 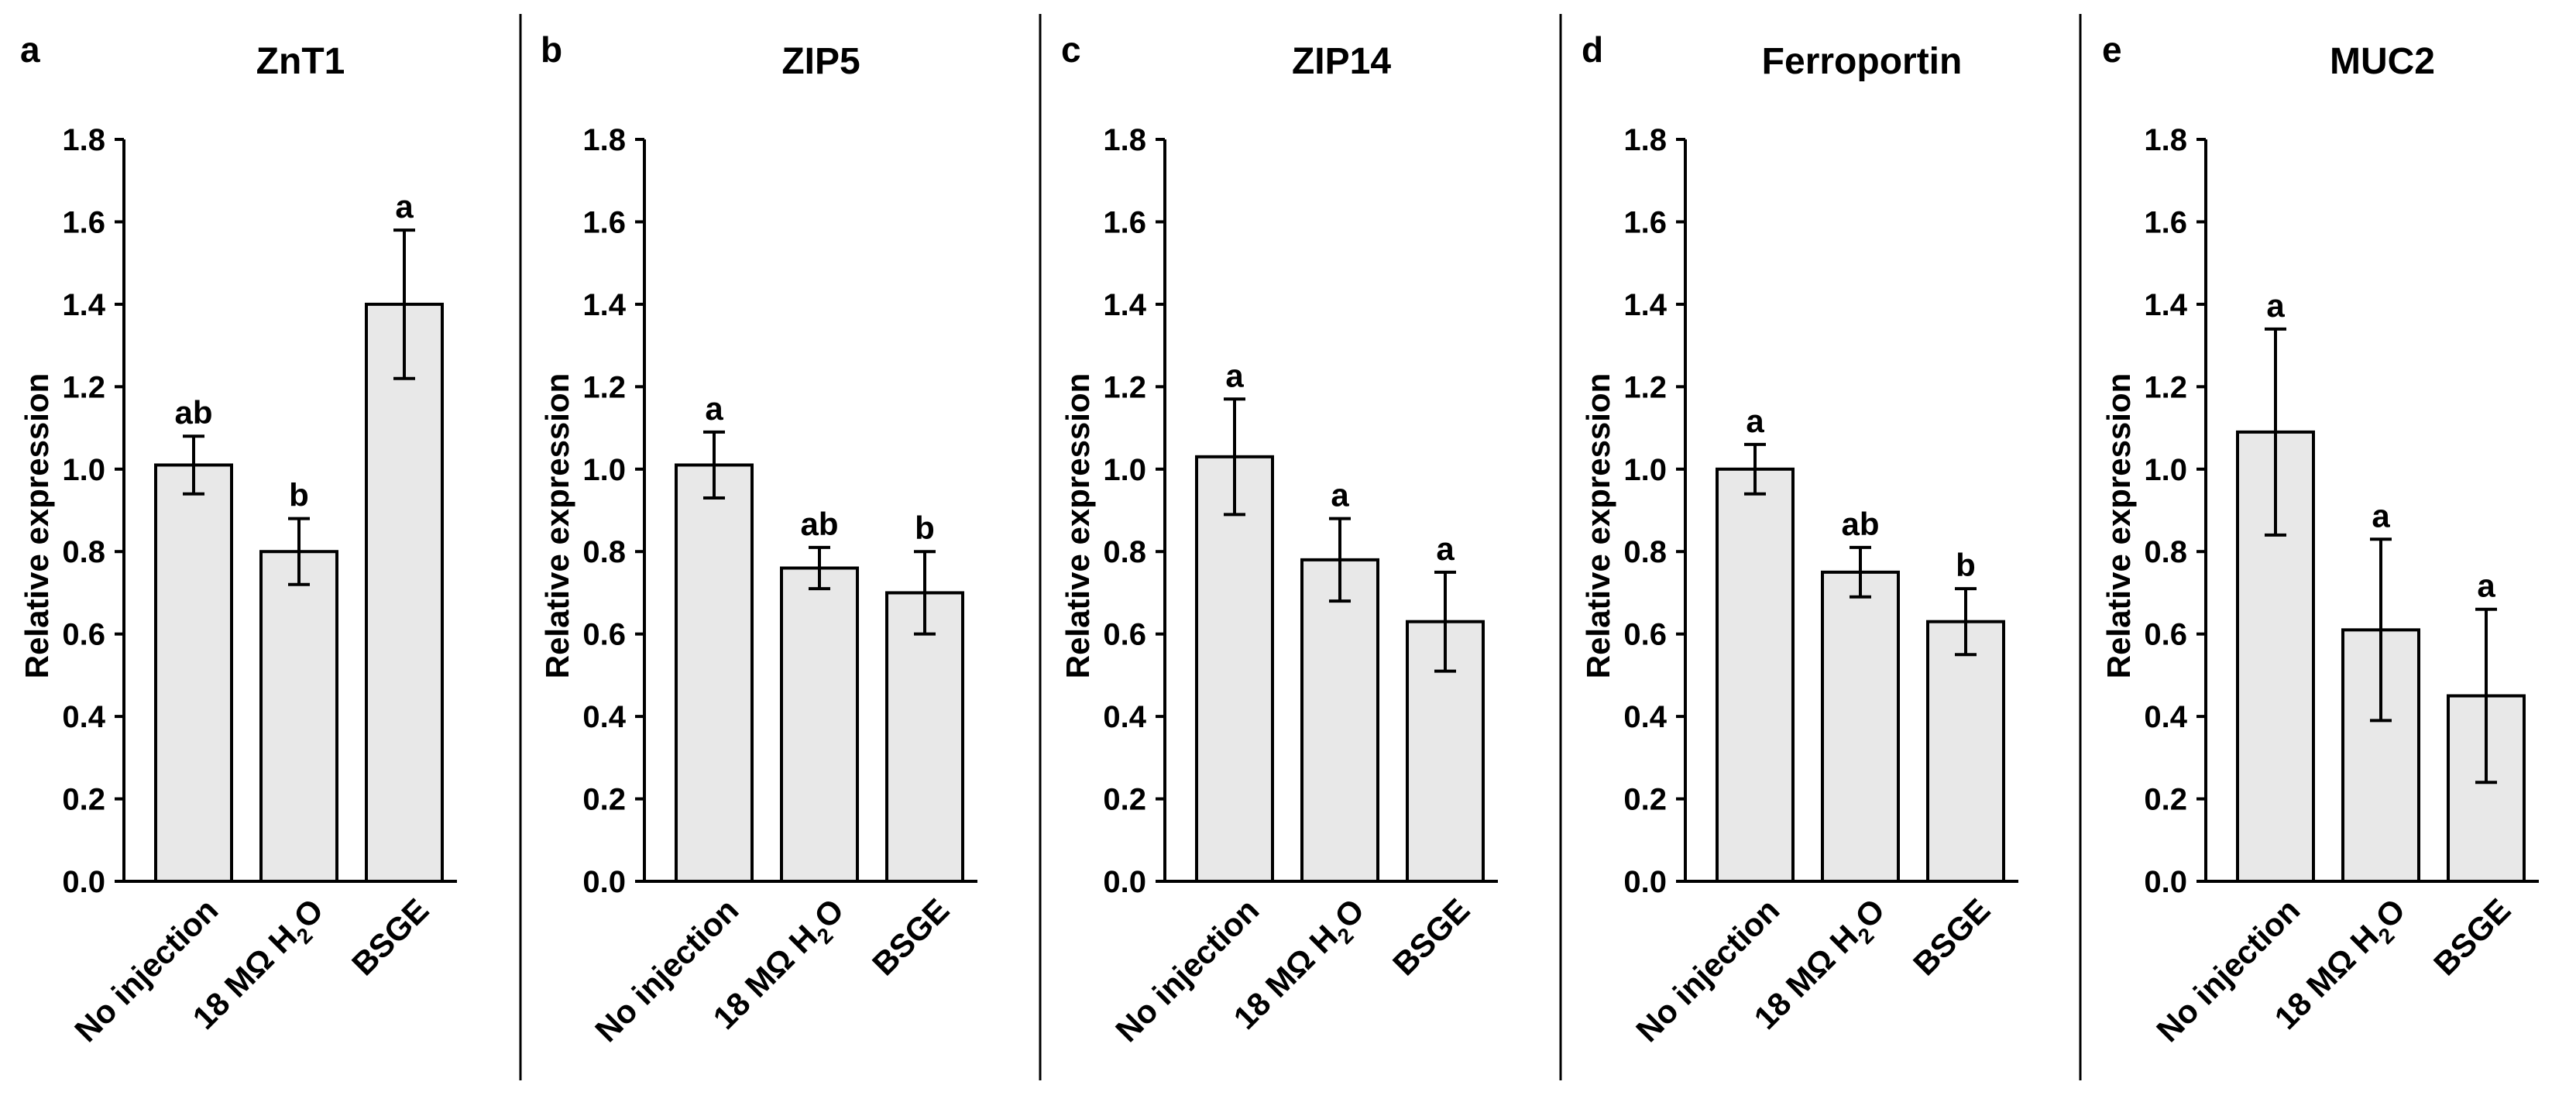 What do you see at coordinates (300, 61) in the screenshot?
I see `chart-title: ZnT1` at bounding box center [300, 61].